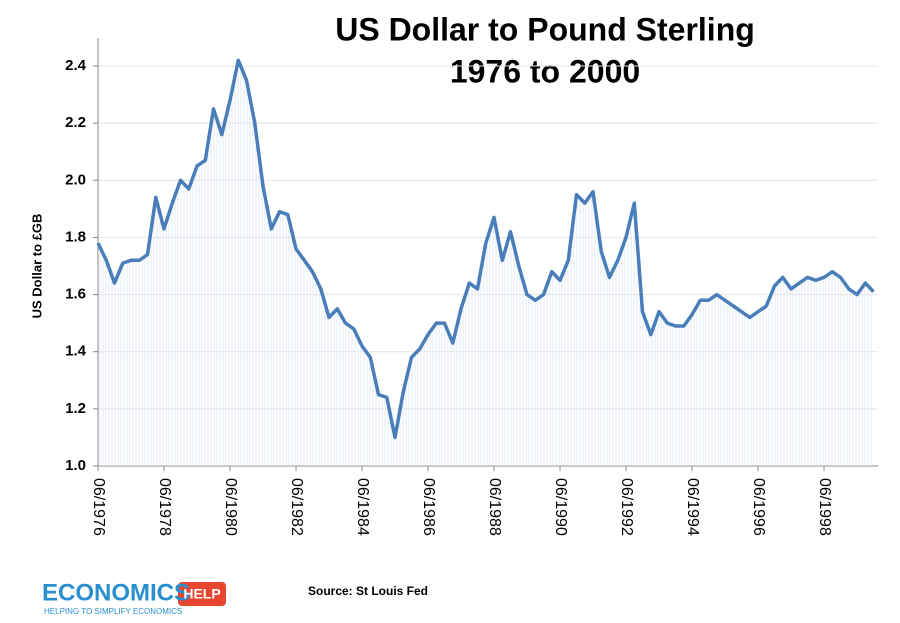 The image size is (900, 623). Describe the element at coordinates (75, 122) in the screenshot. I see `y-tick-label: 2.2` at that location.